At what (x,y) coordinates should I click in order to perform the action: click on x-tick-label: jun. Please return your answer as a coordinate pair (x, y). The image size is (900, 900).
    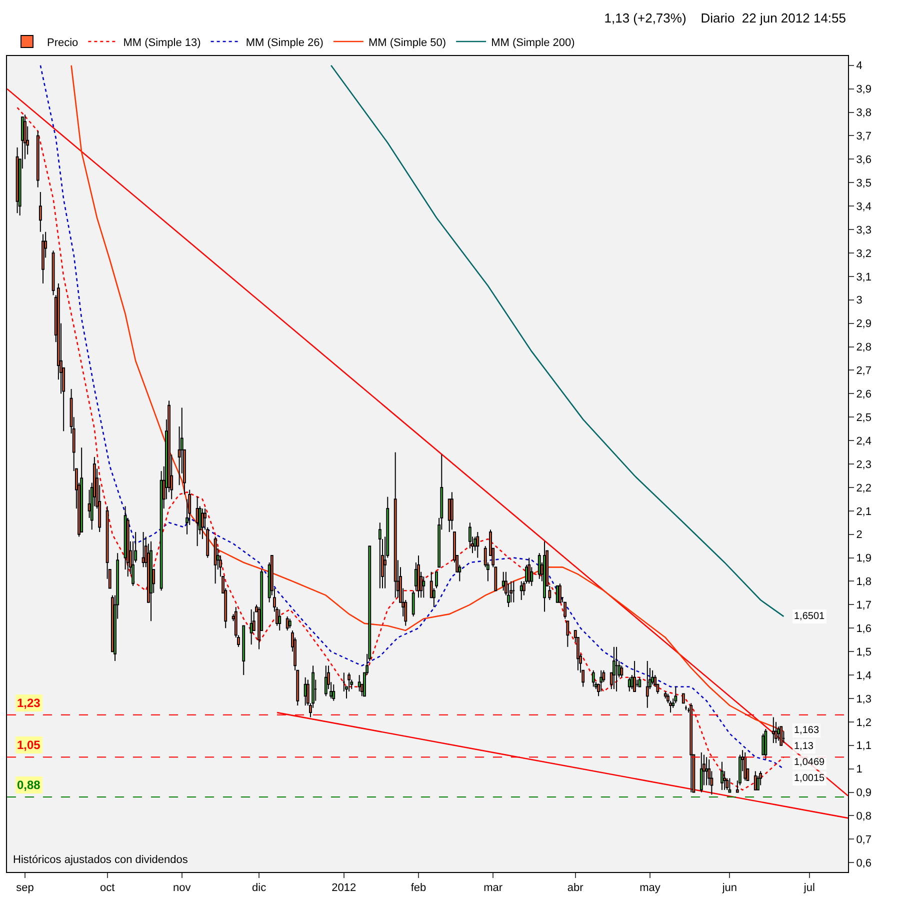
    Looking at the image, I should click on (729, 888).